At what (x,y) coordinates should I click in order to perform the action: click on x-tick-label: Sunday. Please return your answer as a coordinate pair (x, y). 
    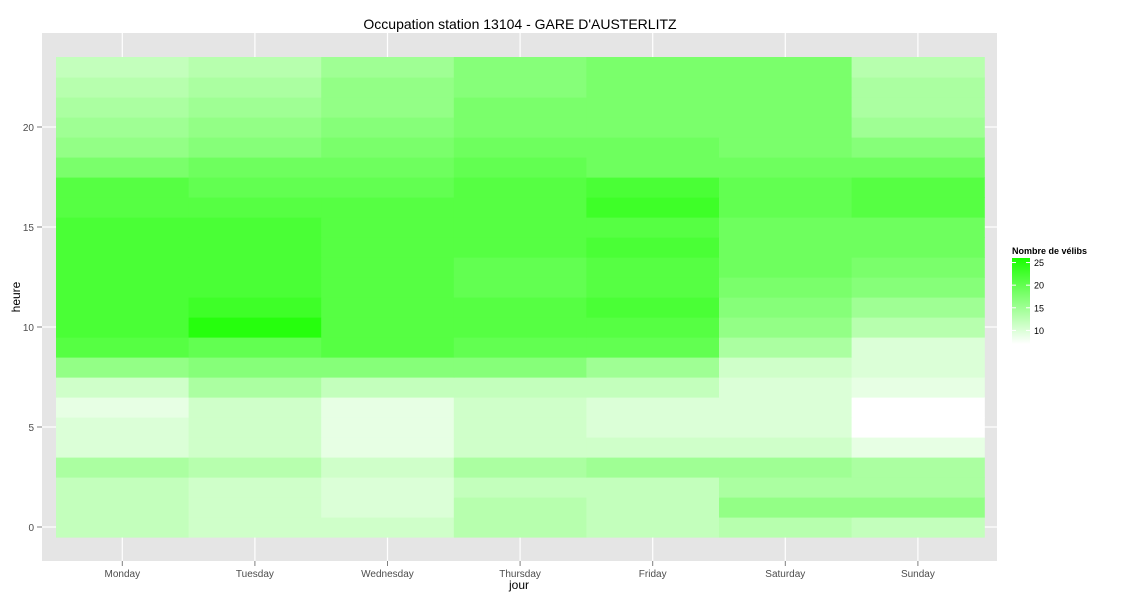
    Looking at the image, I should click on (918, 574).